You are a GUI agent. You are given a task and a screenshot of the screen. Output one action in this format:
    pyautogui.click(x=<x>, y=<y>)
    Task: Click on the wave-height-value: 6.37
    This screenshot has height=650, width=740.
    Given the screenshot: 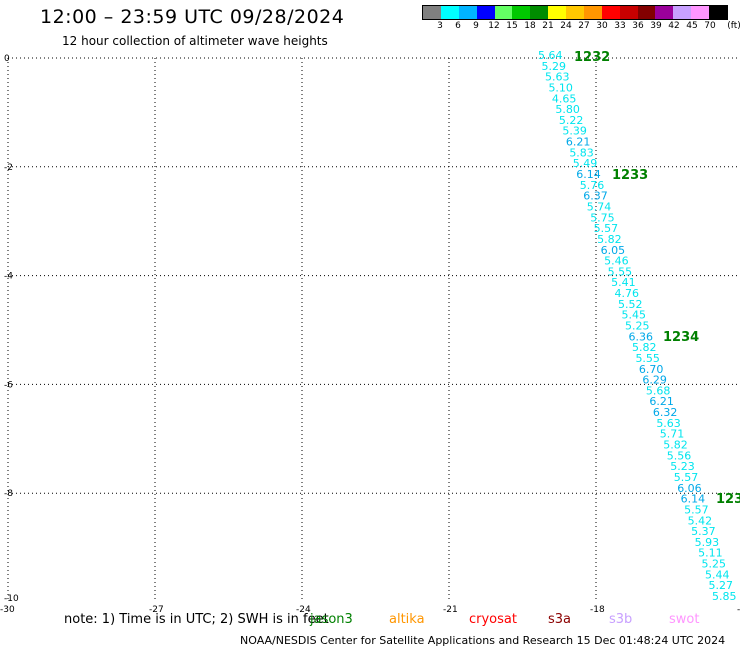 What is the action you would take?
    pyautogui.click(x=595, y=196)
    